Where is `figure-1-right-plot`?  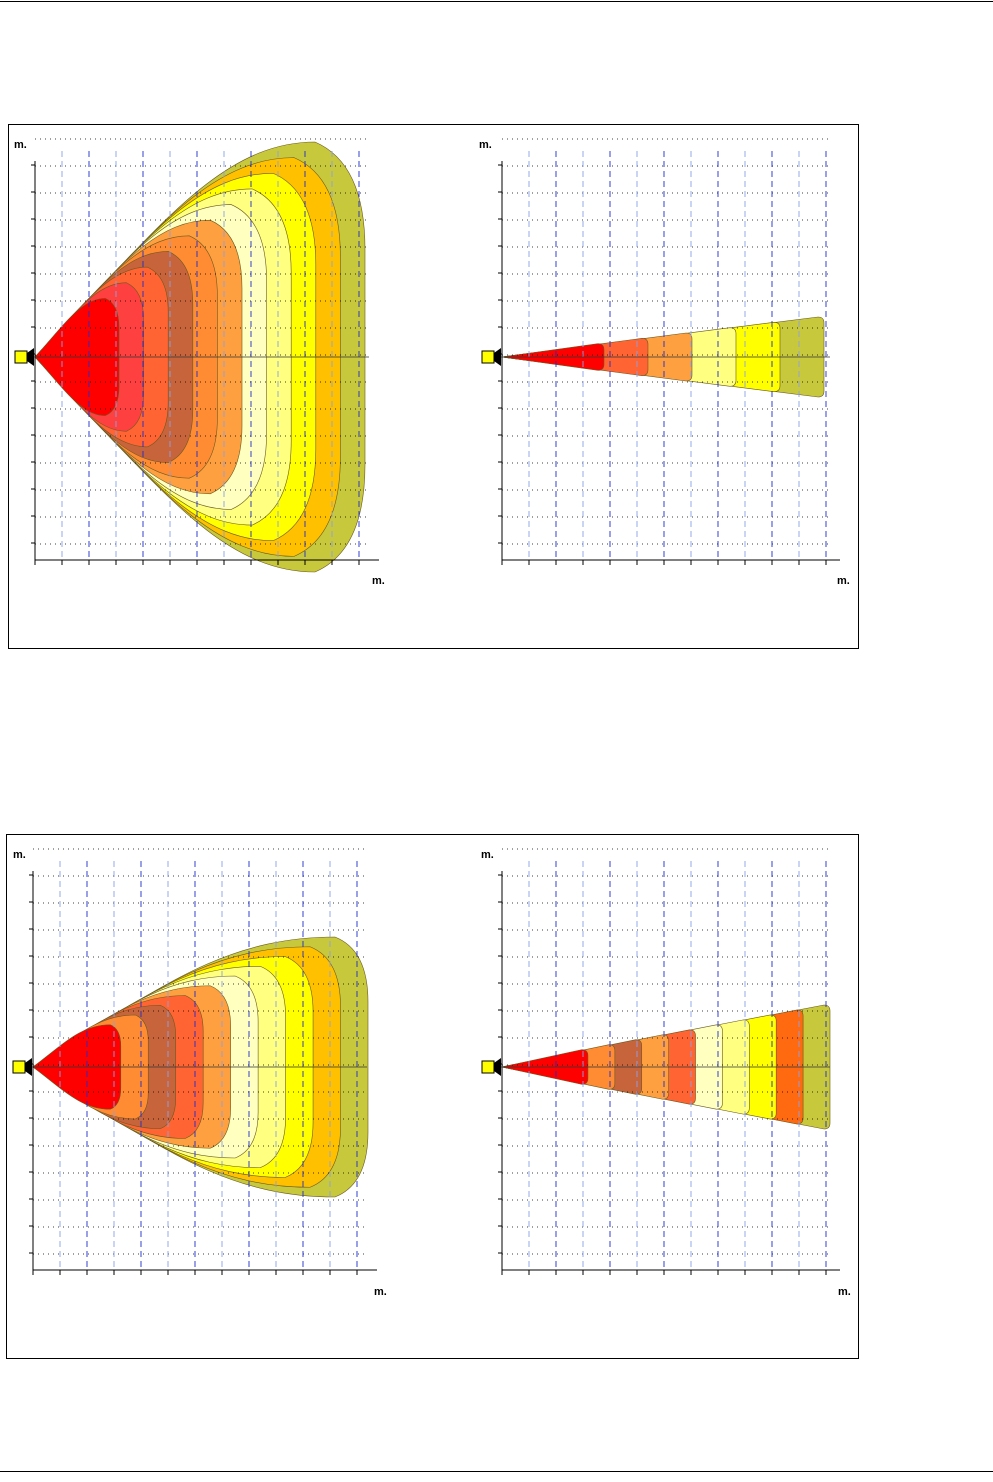
figure-1-right-plot is located at coordinates (660, 351).